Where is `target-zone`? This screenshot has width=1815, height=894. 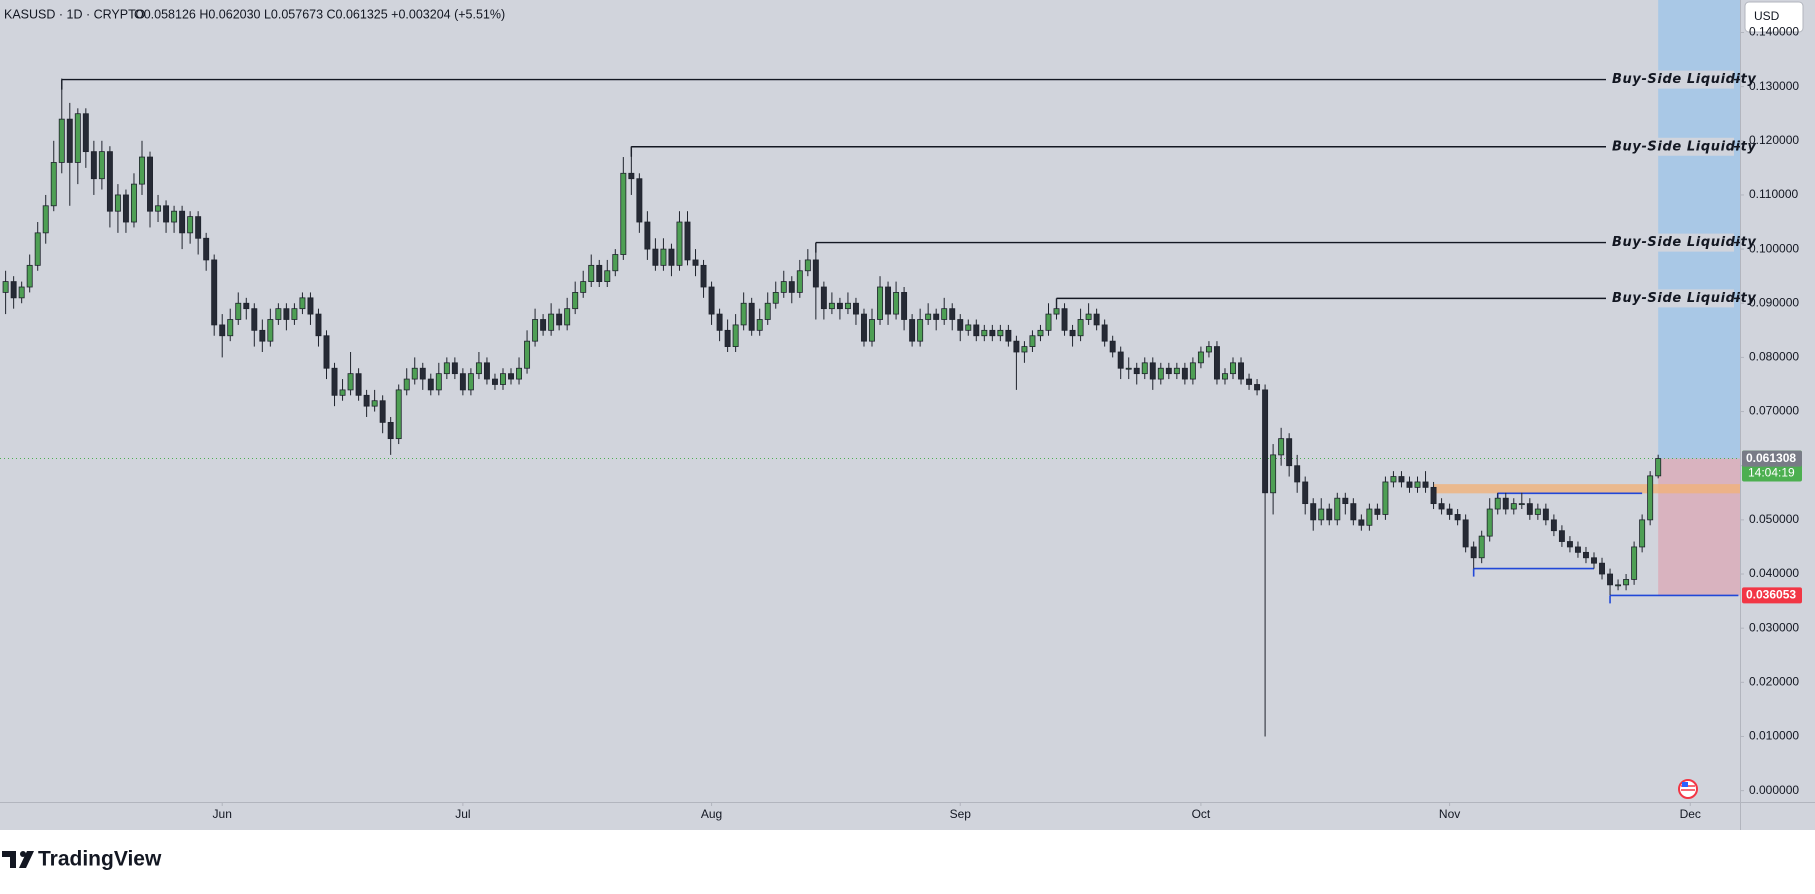 target-zone is located at coordinates (1699, 229).